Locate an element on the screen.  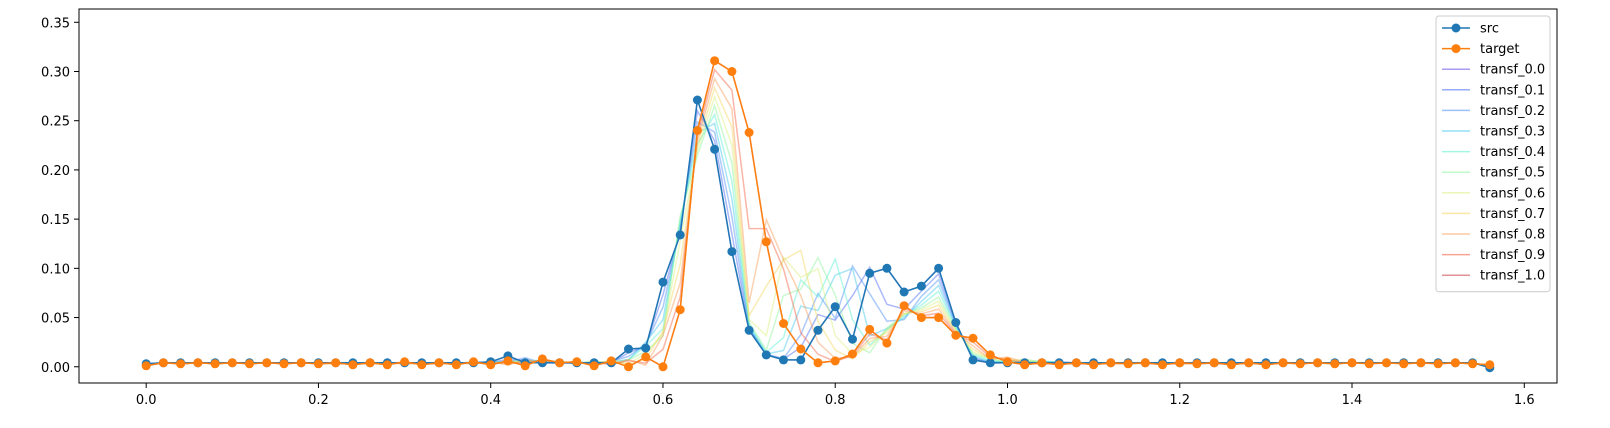
y-tick-label: 0.20 is located at coordinates (55, 171).